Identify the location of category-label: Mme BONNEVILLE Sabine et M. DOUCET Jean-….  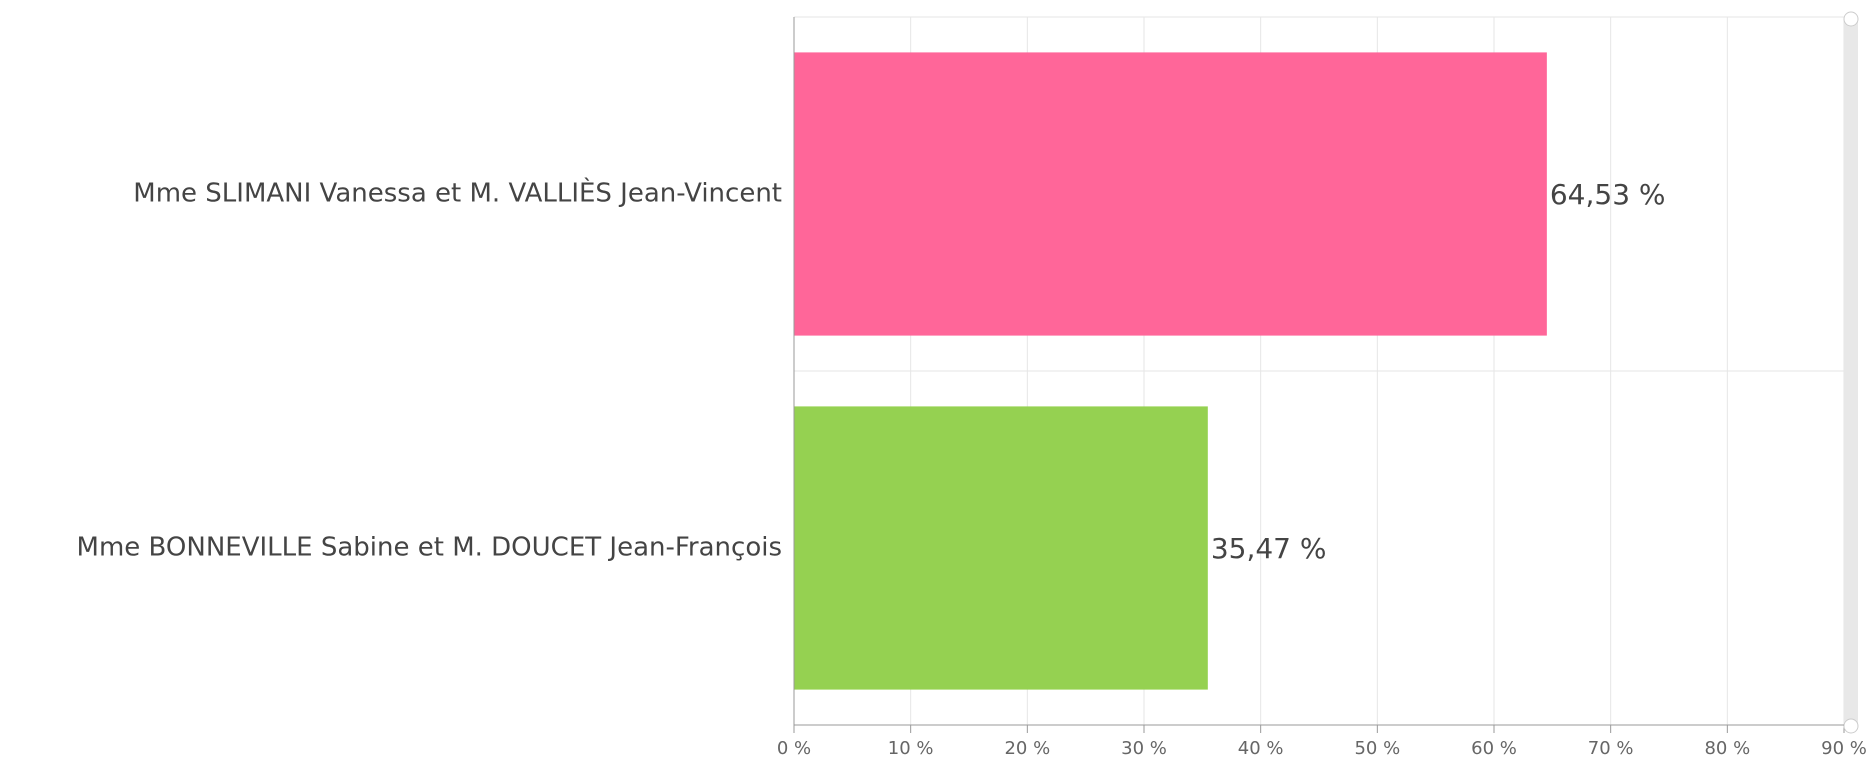
(429, 548).